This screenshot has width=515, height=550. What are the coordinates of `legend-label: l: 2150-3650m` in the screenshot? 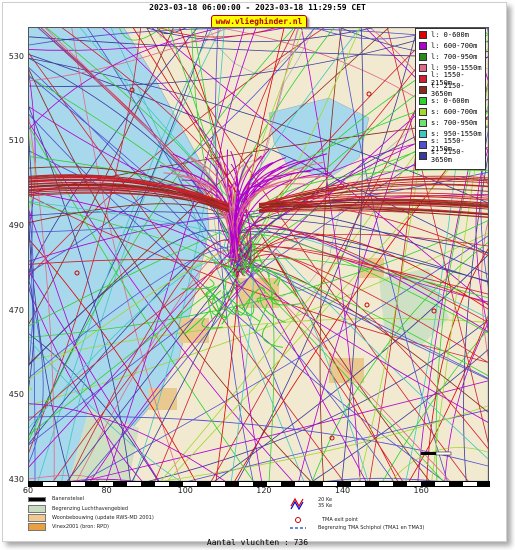 It's located at (447, 89).